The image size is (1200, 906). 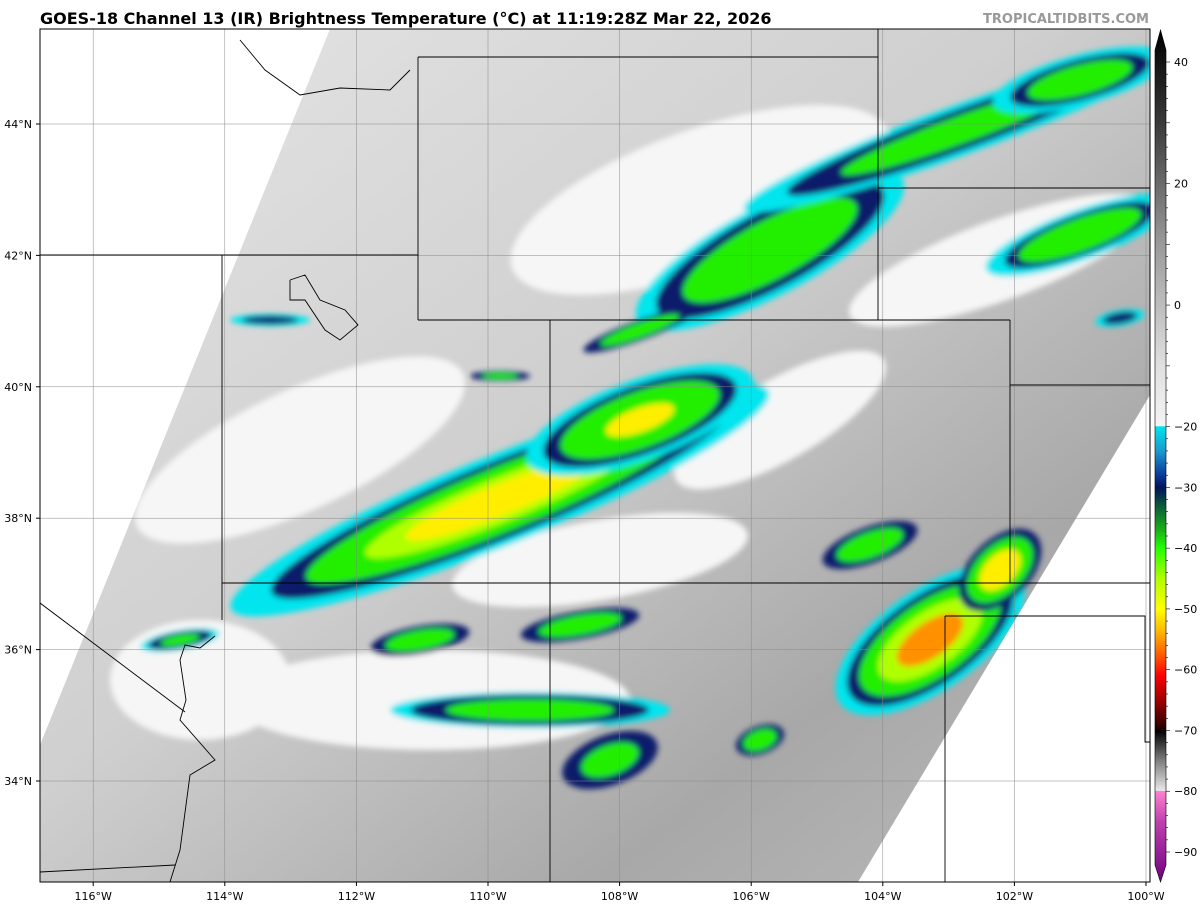 I want to click on lon-tick-label: 102°W, so click(x=1014, y=896).